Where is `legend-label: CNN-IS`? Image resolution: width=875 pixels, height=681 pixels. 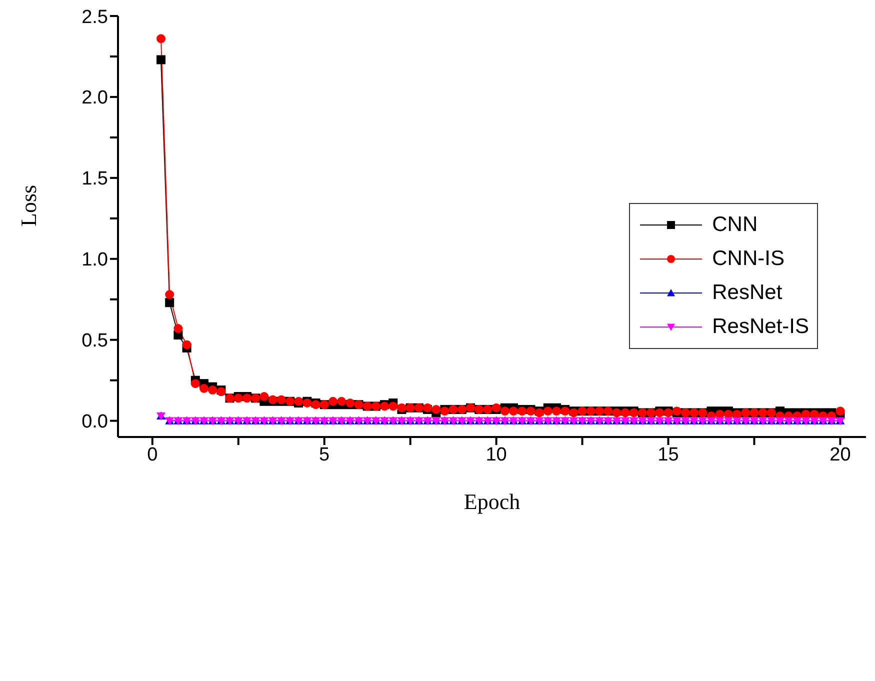
legend-label: CNN-IS is located at coordinates (748, 259).